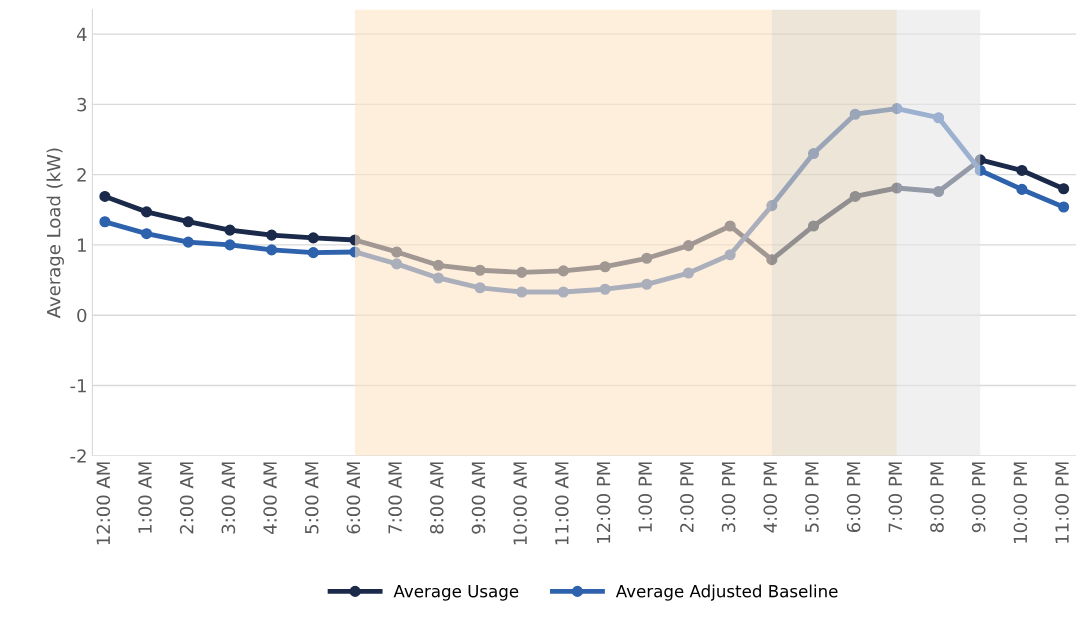 The height and width of the screenshot is (633, 1087). What do you see at coordinates (853, 497) in the screenshot?
I see `x-tick-label: 6:00 PM` at bounding box center [853, 497].